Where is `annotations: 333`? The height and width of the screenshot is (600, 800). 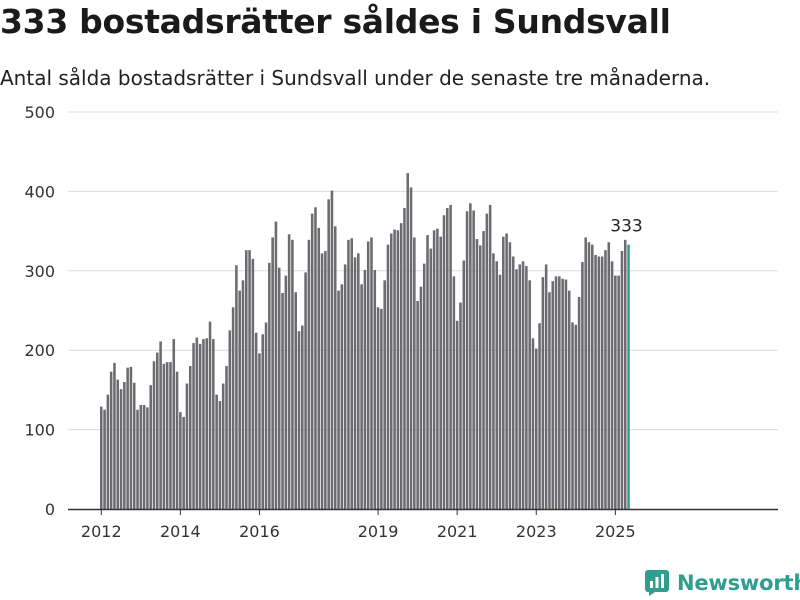
annotations: 333 is located at coordinates (626, 227).